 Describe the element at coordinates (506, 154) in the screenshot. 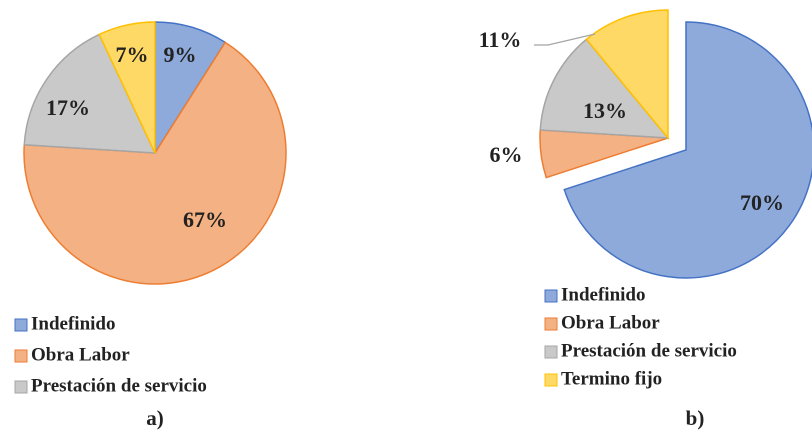

I see `data-label: 6%` at that location.